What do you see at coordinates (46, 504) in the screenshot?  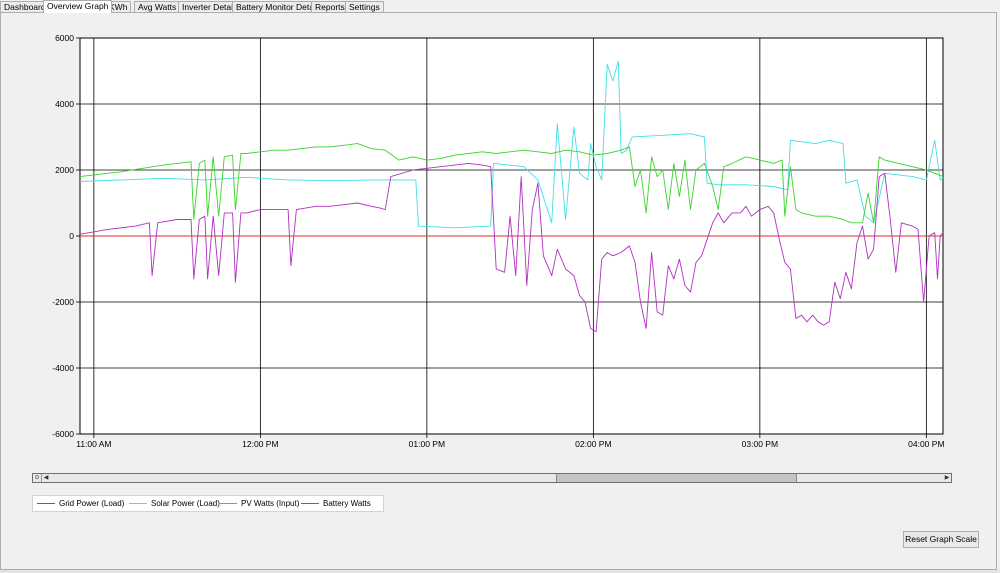 I see `legend-swatch-grid-power` at bounding box center [46, 504].